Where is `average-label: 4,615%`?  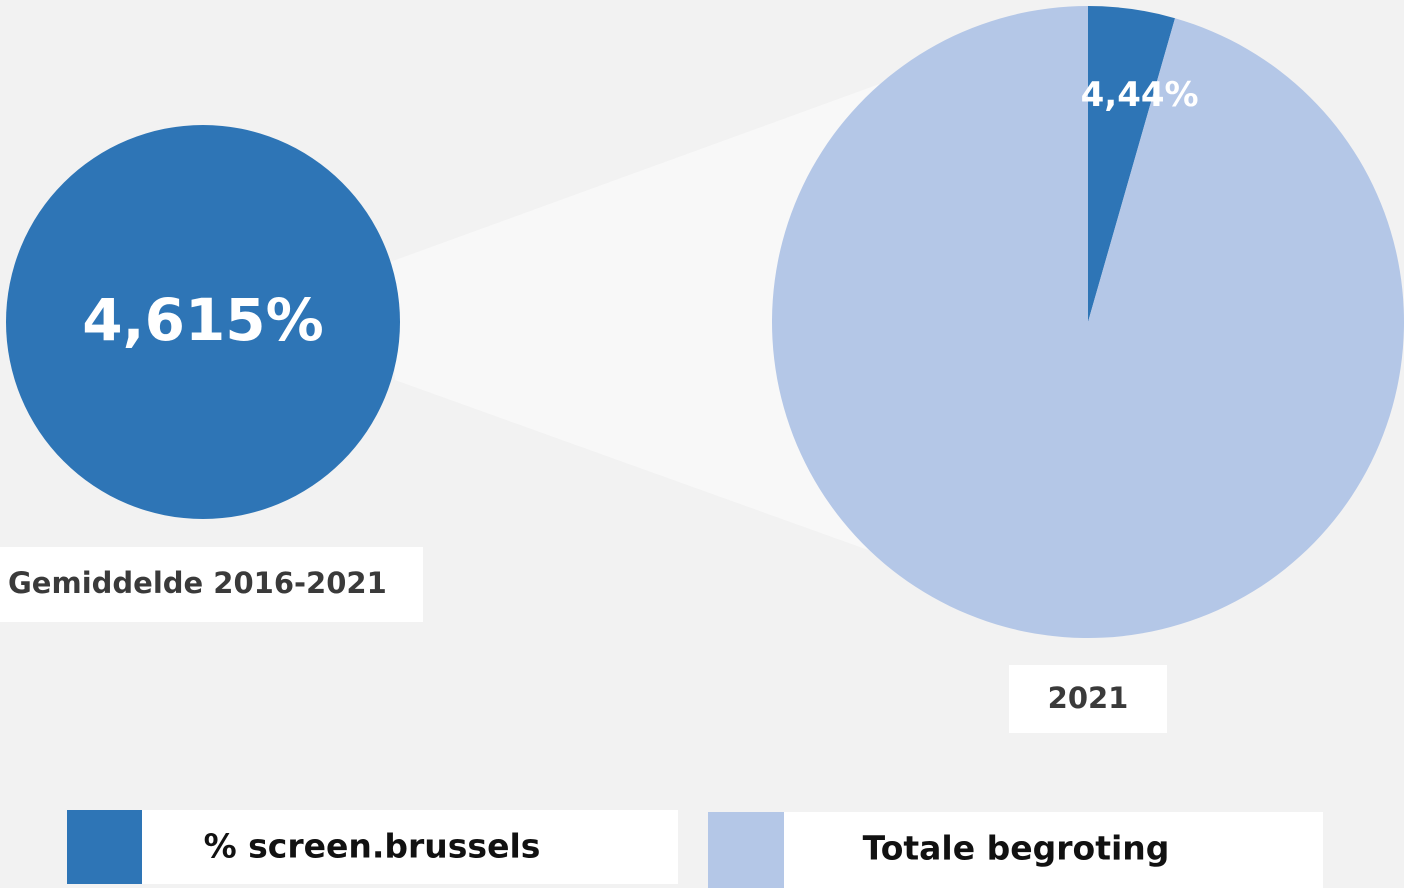
average-label: 4,615% is located at coordinates (203, 320).